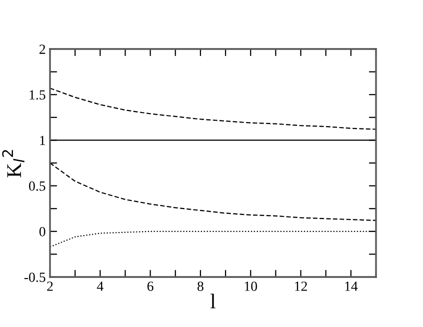 Image resolution: width=423 pixels, height=327 pixels. Describe the element at coordinates (213, 301) in the screenshot. I see `x-axis-title: l` at that location.